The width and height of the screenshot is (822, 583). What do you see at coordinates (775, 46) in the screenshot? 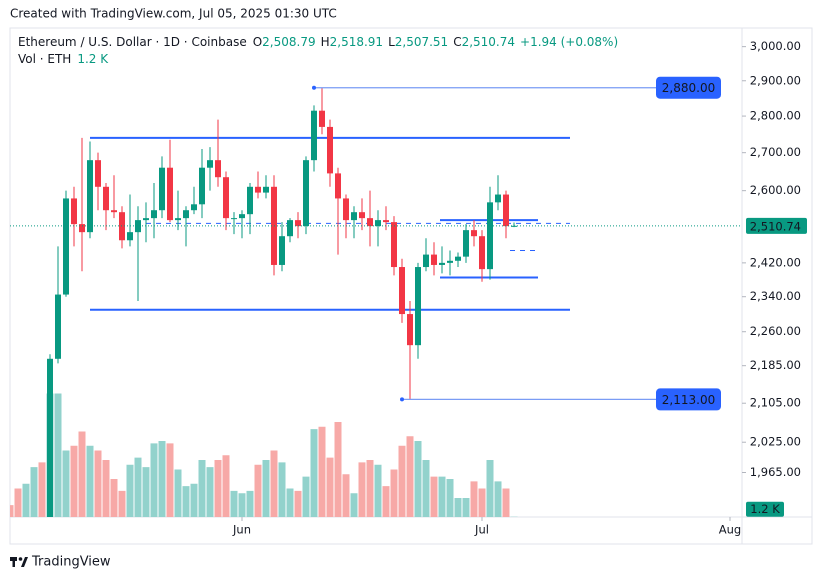
I see `y-tick-label: 3,000.00` at bounding box center [775, 46].